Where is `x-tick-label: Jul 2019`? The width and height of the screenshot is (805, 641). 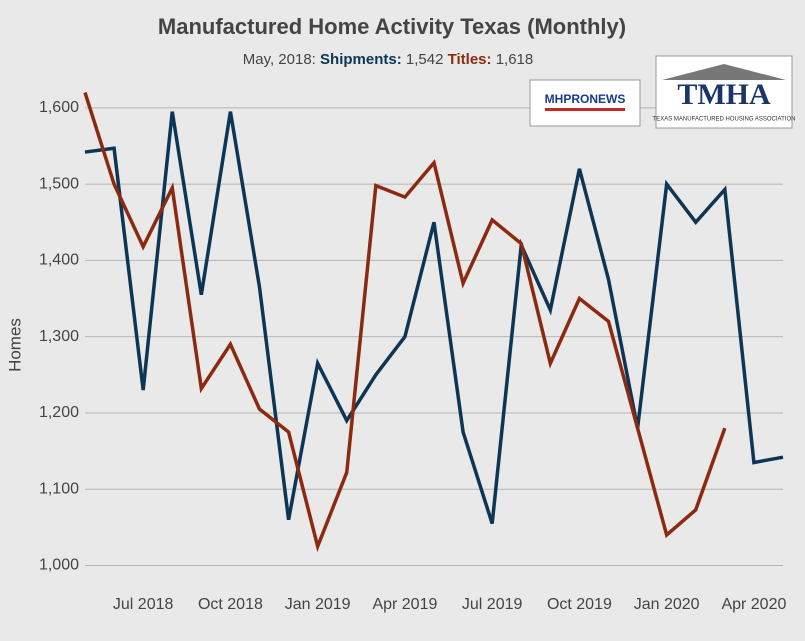 x-tick-label: Jul 2019 is located at coordinates (492, 604).